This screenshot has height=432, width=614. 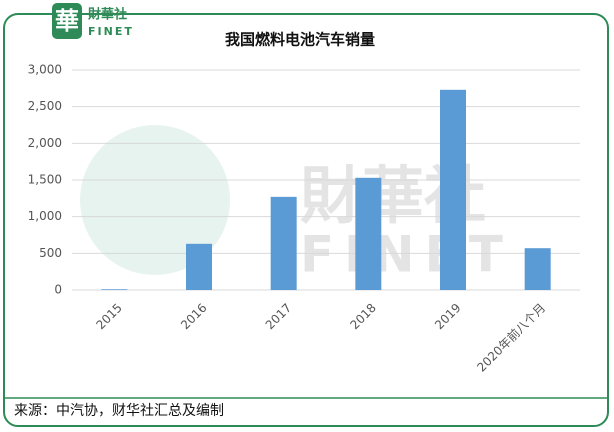 I want to click on y-tick-label: 3,000, so click(x=45, y=70).